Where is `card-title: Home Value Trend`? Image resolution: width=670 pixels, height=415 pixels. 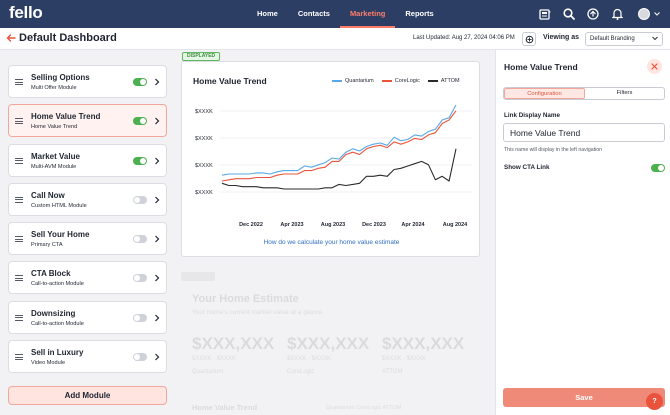 card-title: Home Value Trend is located at coordinates (230, 81).